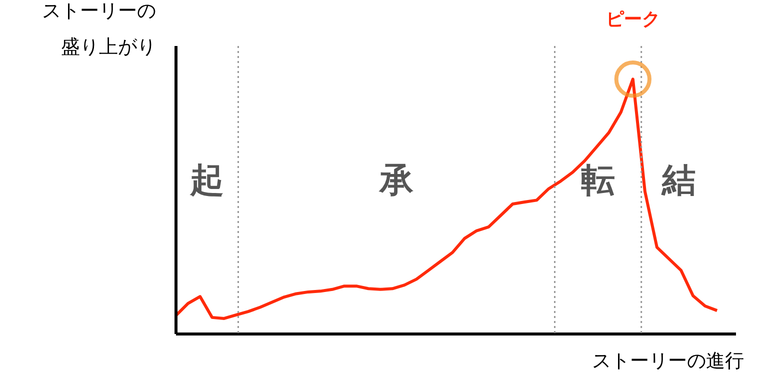 Image resolution: width=768 pixels, height=392 pixels. Describe the element at coordinates (668, 361) in the screenshot. I see `x-axis-title: ストーリーの進行` at that location.